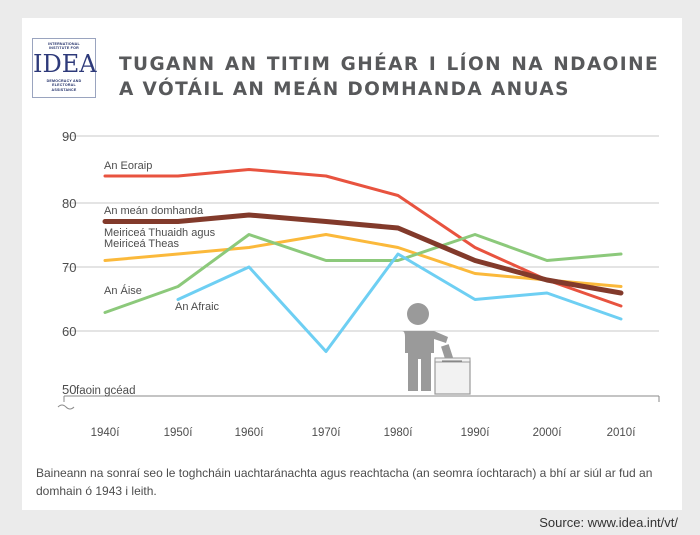 Image resolution: width=700 pixels, height=535 pixels. What do you see at coordinates (141, 244) in the screenshot?
I see `label-americas-line2: Meiriceá Theas` at bounding box center [141, 244].